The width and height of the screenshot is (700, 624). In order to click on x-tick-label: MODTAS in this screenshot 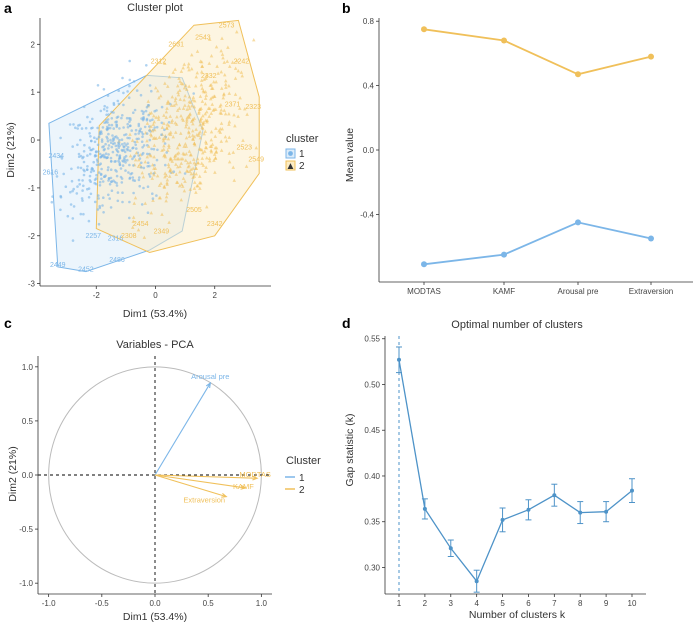, I will do `click(424, 291)`.